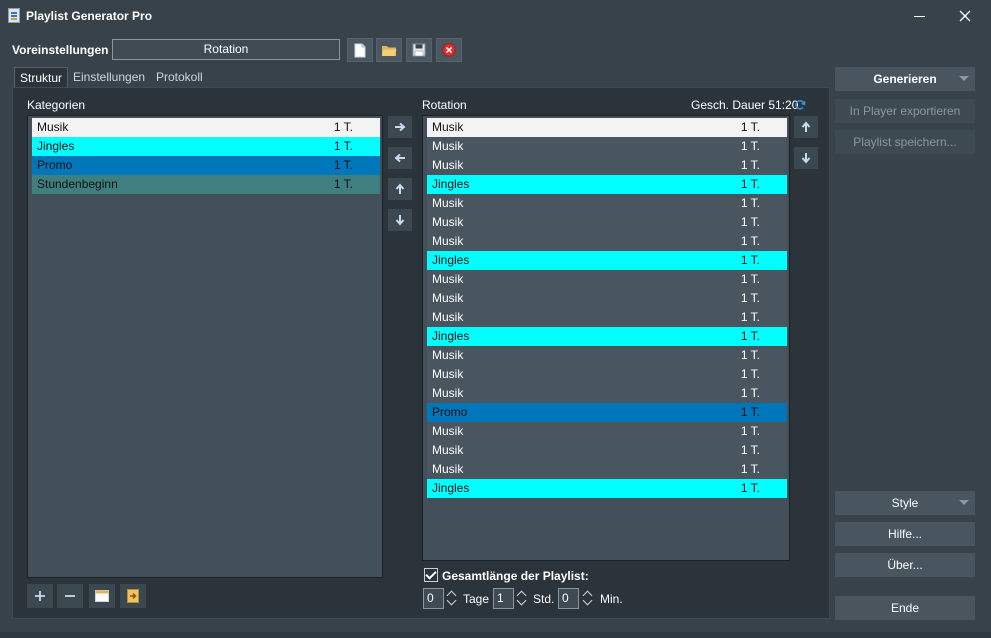 The width and height of the screenshot is (991, 638). What do you see at coordinates (400, 220) in the screenshot?
I see `category-down-button` at bounding box center [400, 220].